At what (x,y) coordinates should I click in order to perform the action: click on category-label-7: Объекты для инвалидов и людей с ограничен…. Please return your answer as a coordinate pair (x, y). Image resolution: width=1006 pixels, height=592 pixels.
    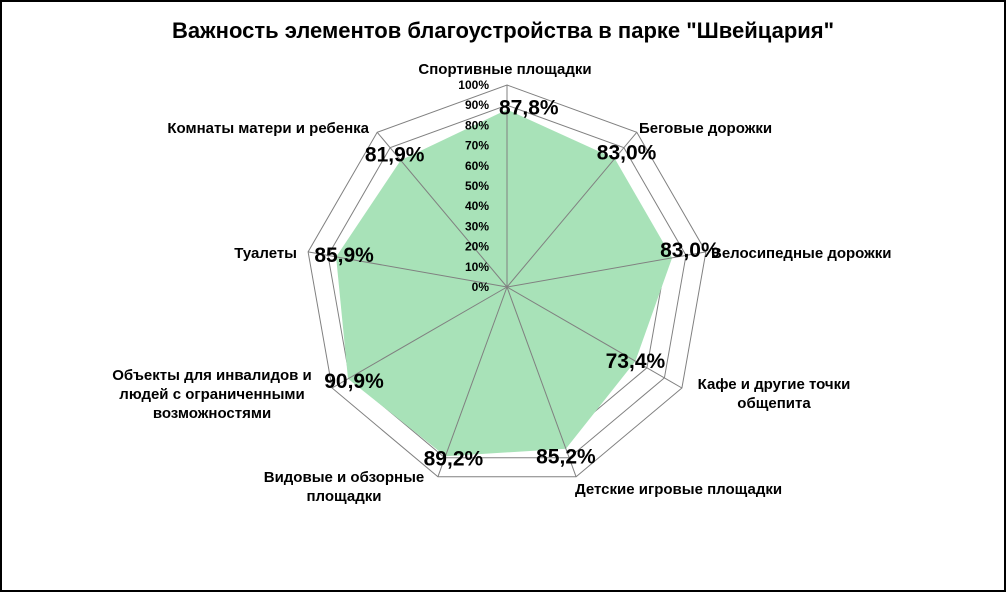
    Looking at the image, I should click on (212, 394).